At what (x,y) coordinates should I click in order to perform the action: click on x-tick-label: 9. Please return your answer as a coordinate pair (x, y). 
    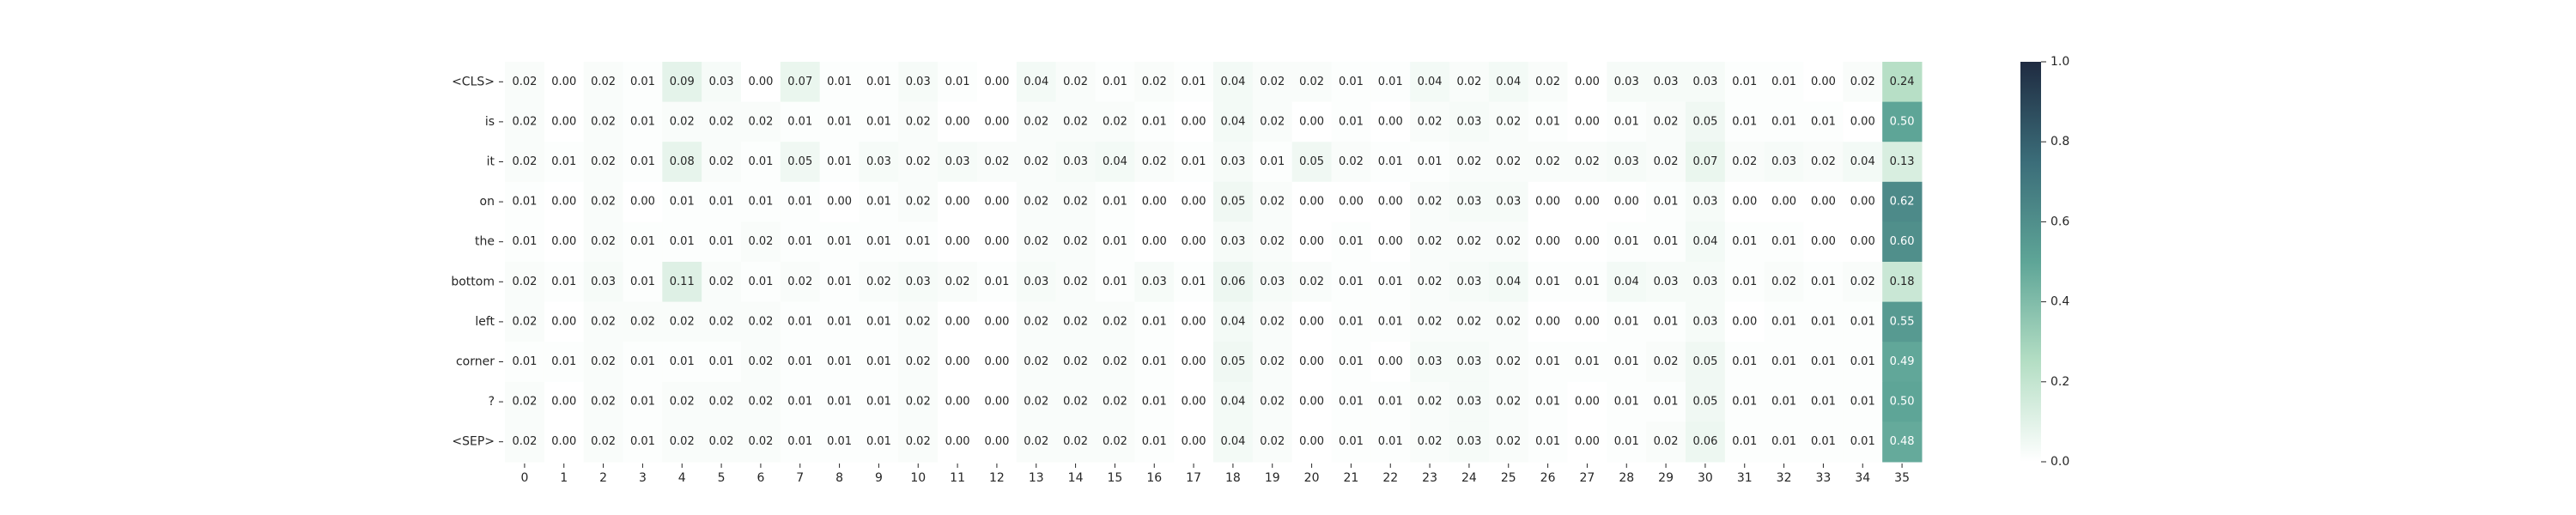
    Looking at the image, I should click on (879, 478).